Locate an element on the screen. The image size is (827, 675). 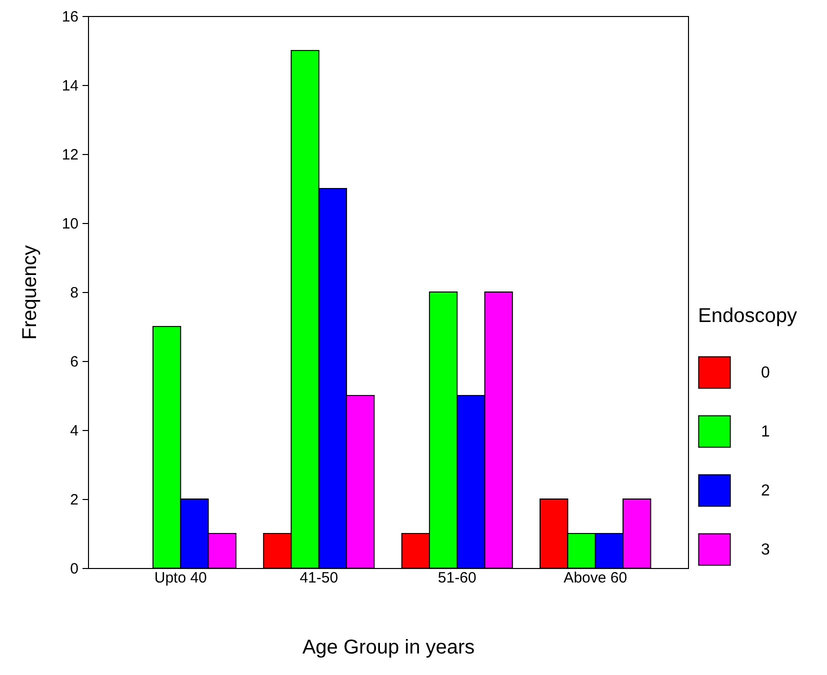
y-tick-label: 2 is located at coordinates (74, 500).